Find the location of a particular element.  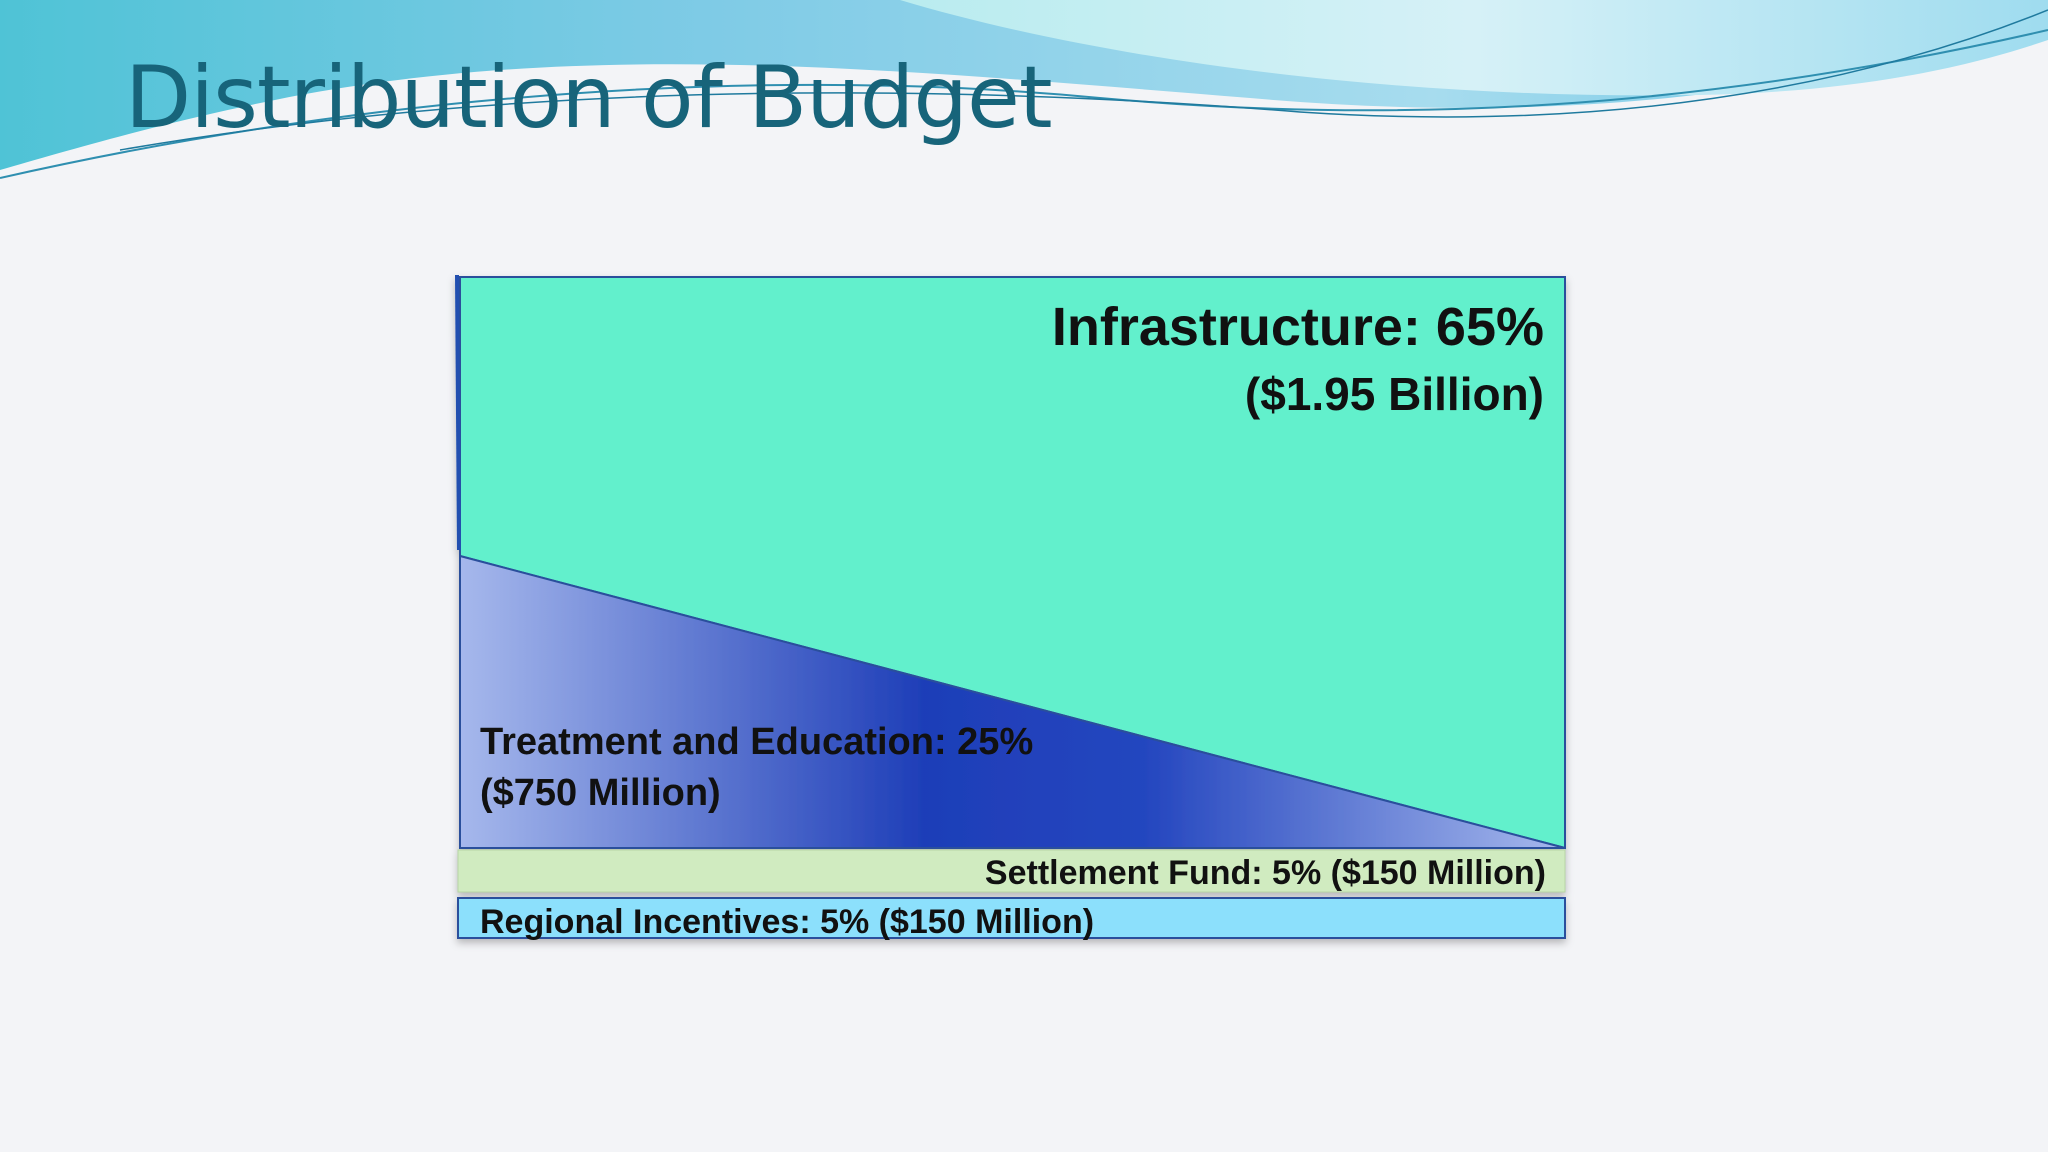

regional-incentives-label: Regional Incentives: 5% ($150 Million) is located at coordinates (787, 922).